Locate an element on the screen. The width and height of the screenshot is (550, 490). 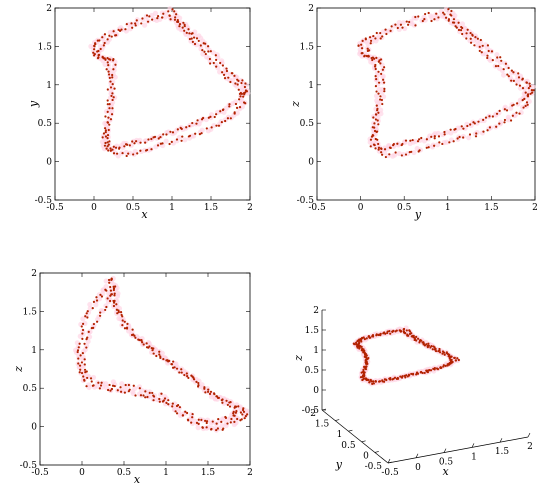
y-tick-label: -0.5 is located at coordinates (306, 201).